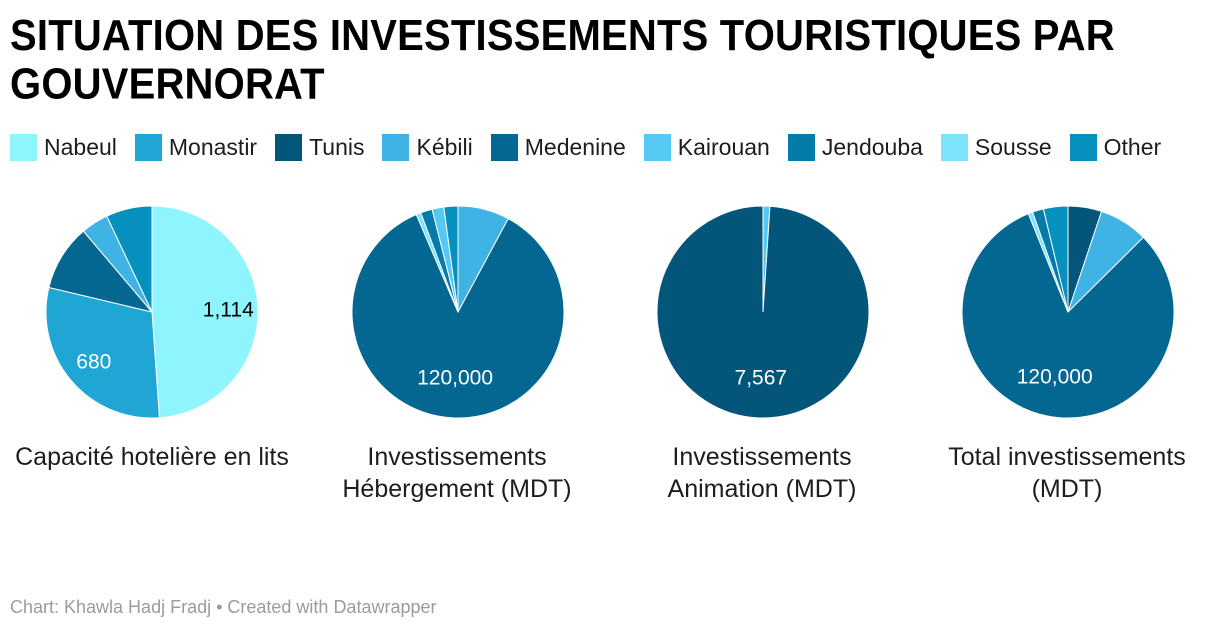 This screenshot has height=632, width=1220. I want to click on pie-title-hebergement: Investissements Hébergement (MDT), so click(457, 473).